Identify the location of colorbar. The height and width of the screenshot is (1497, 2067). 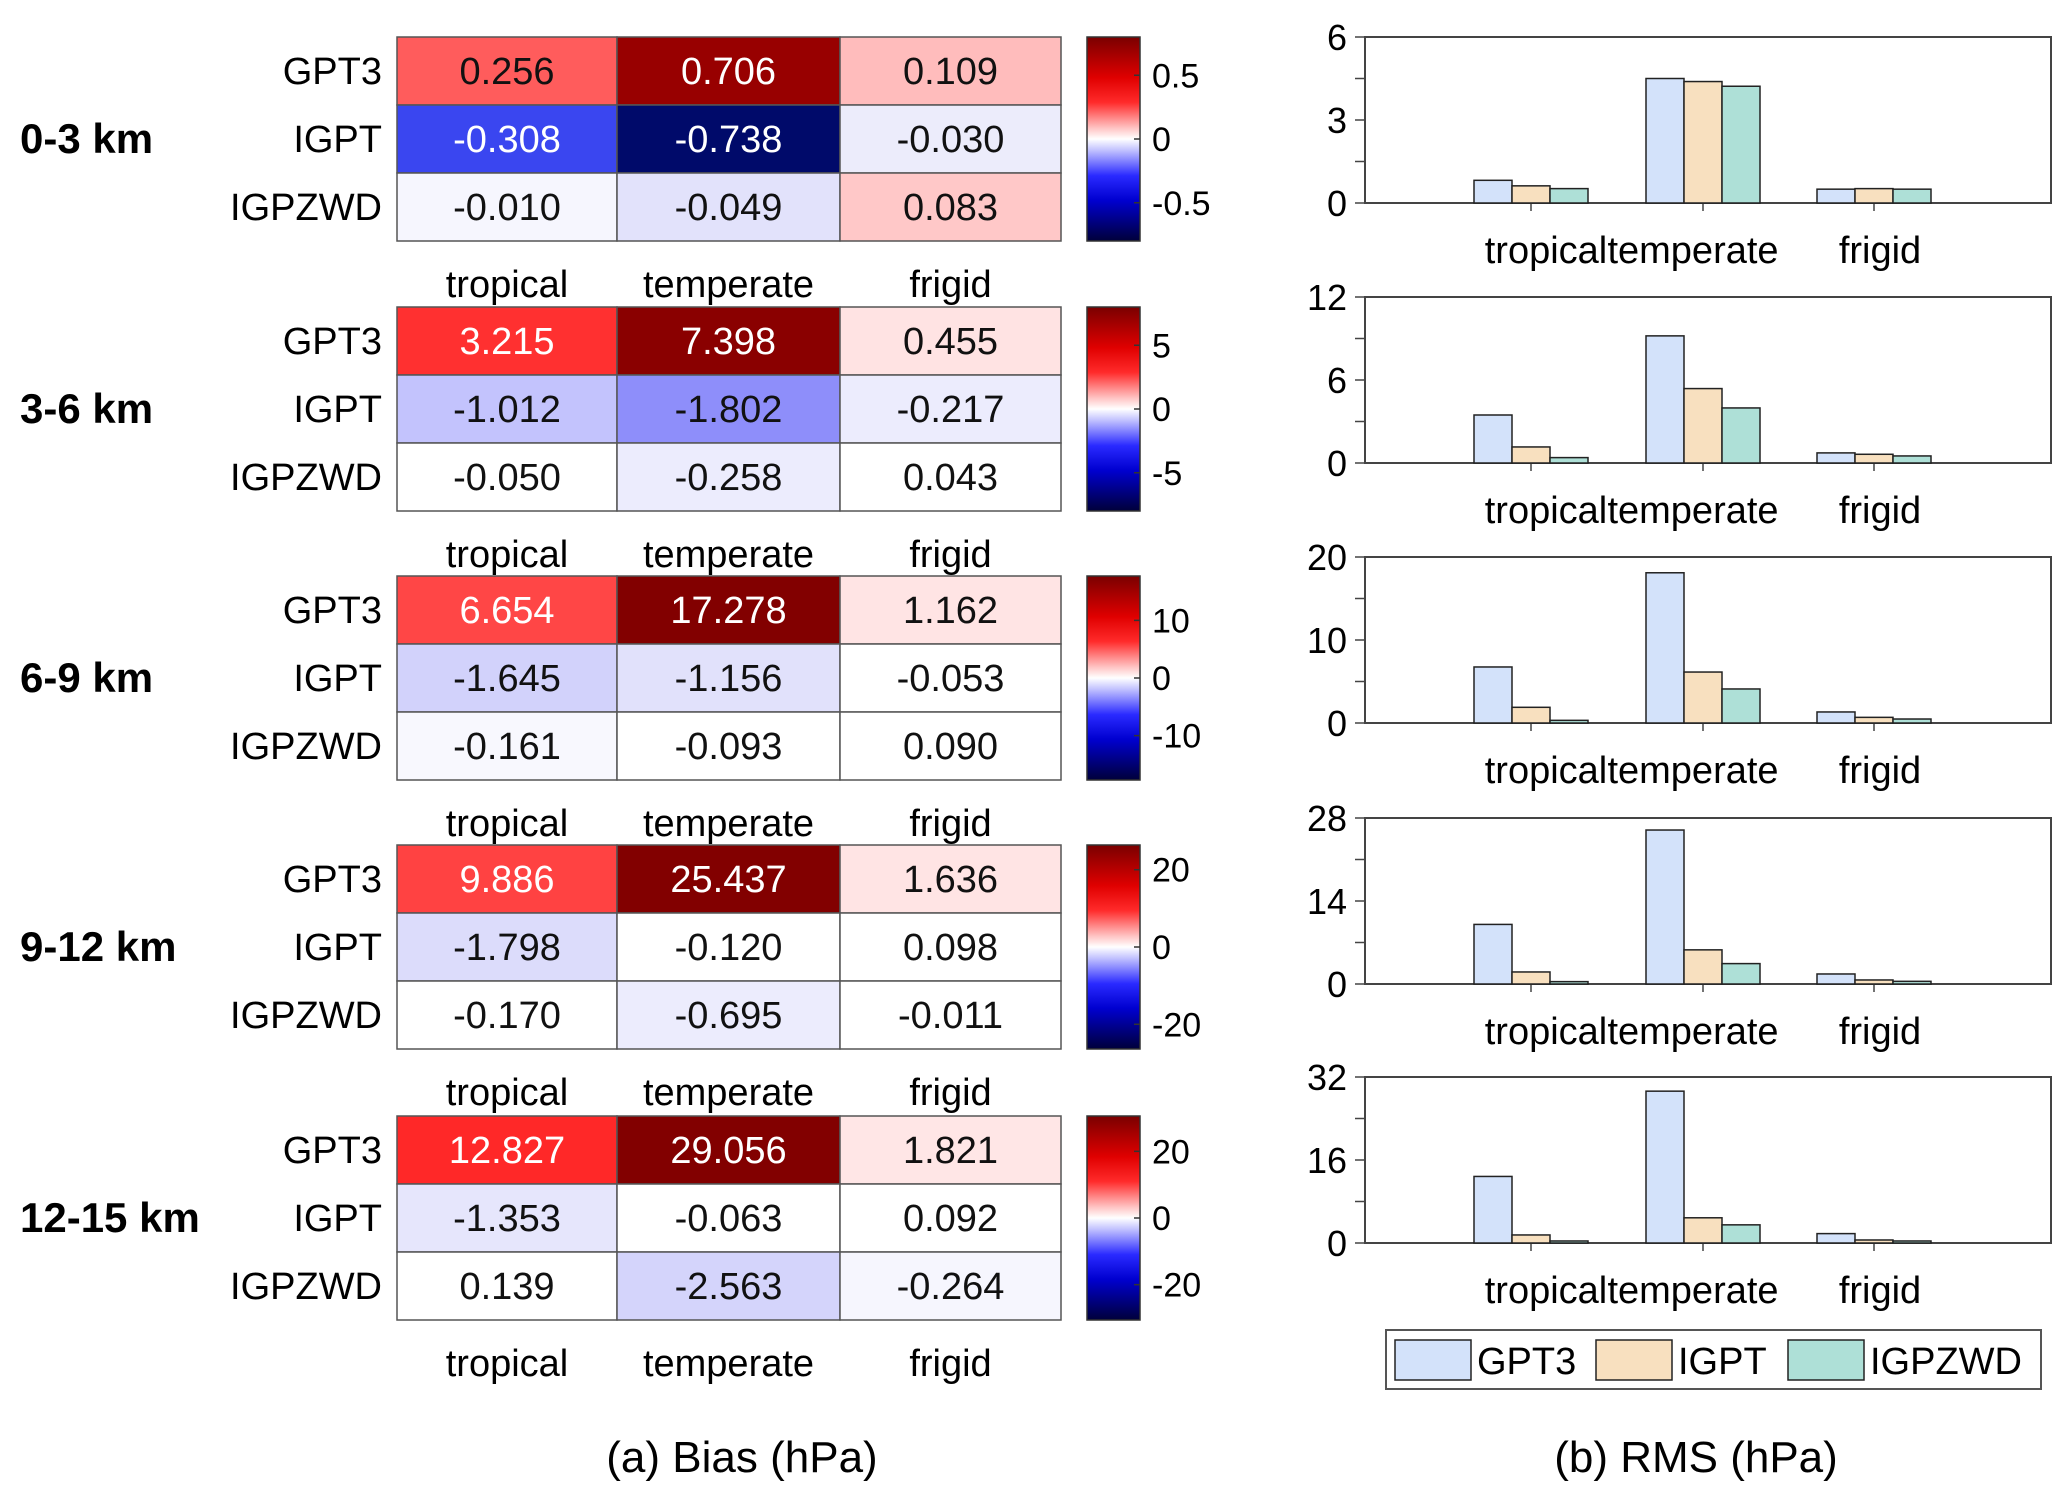
(1113, 947).